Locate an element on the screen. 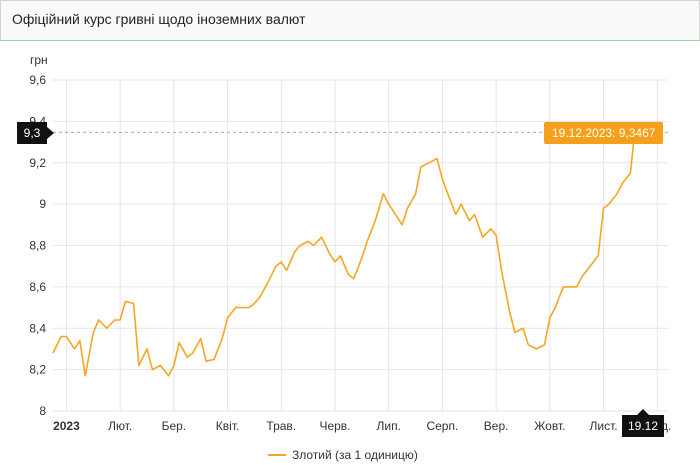 This screenshot has width=700, height=465. y-tick-label: 8,2 is located at coordinates (37, 370).